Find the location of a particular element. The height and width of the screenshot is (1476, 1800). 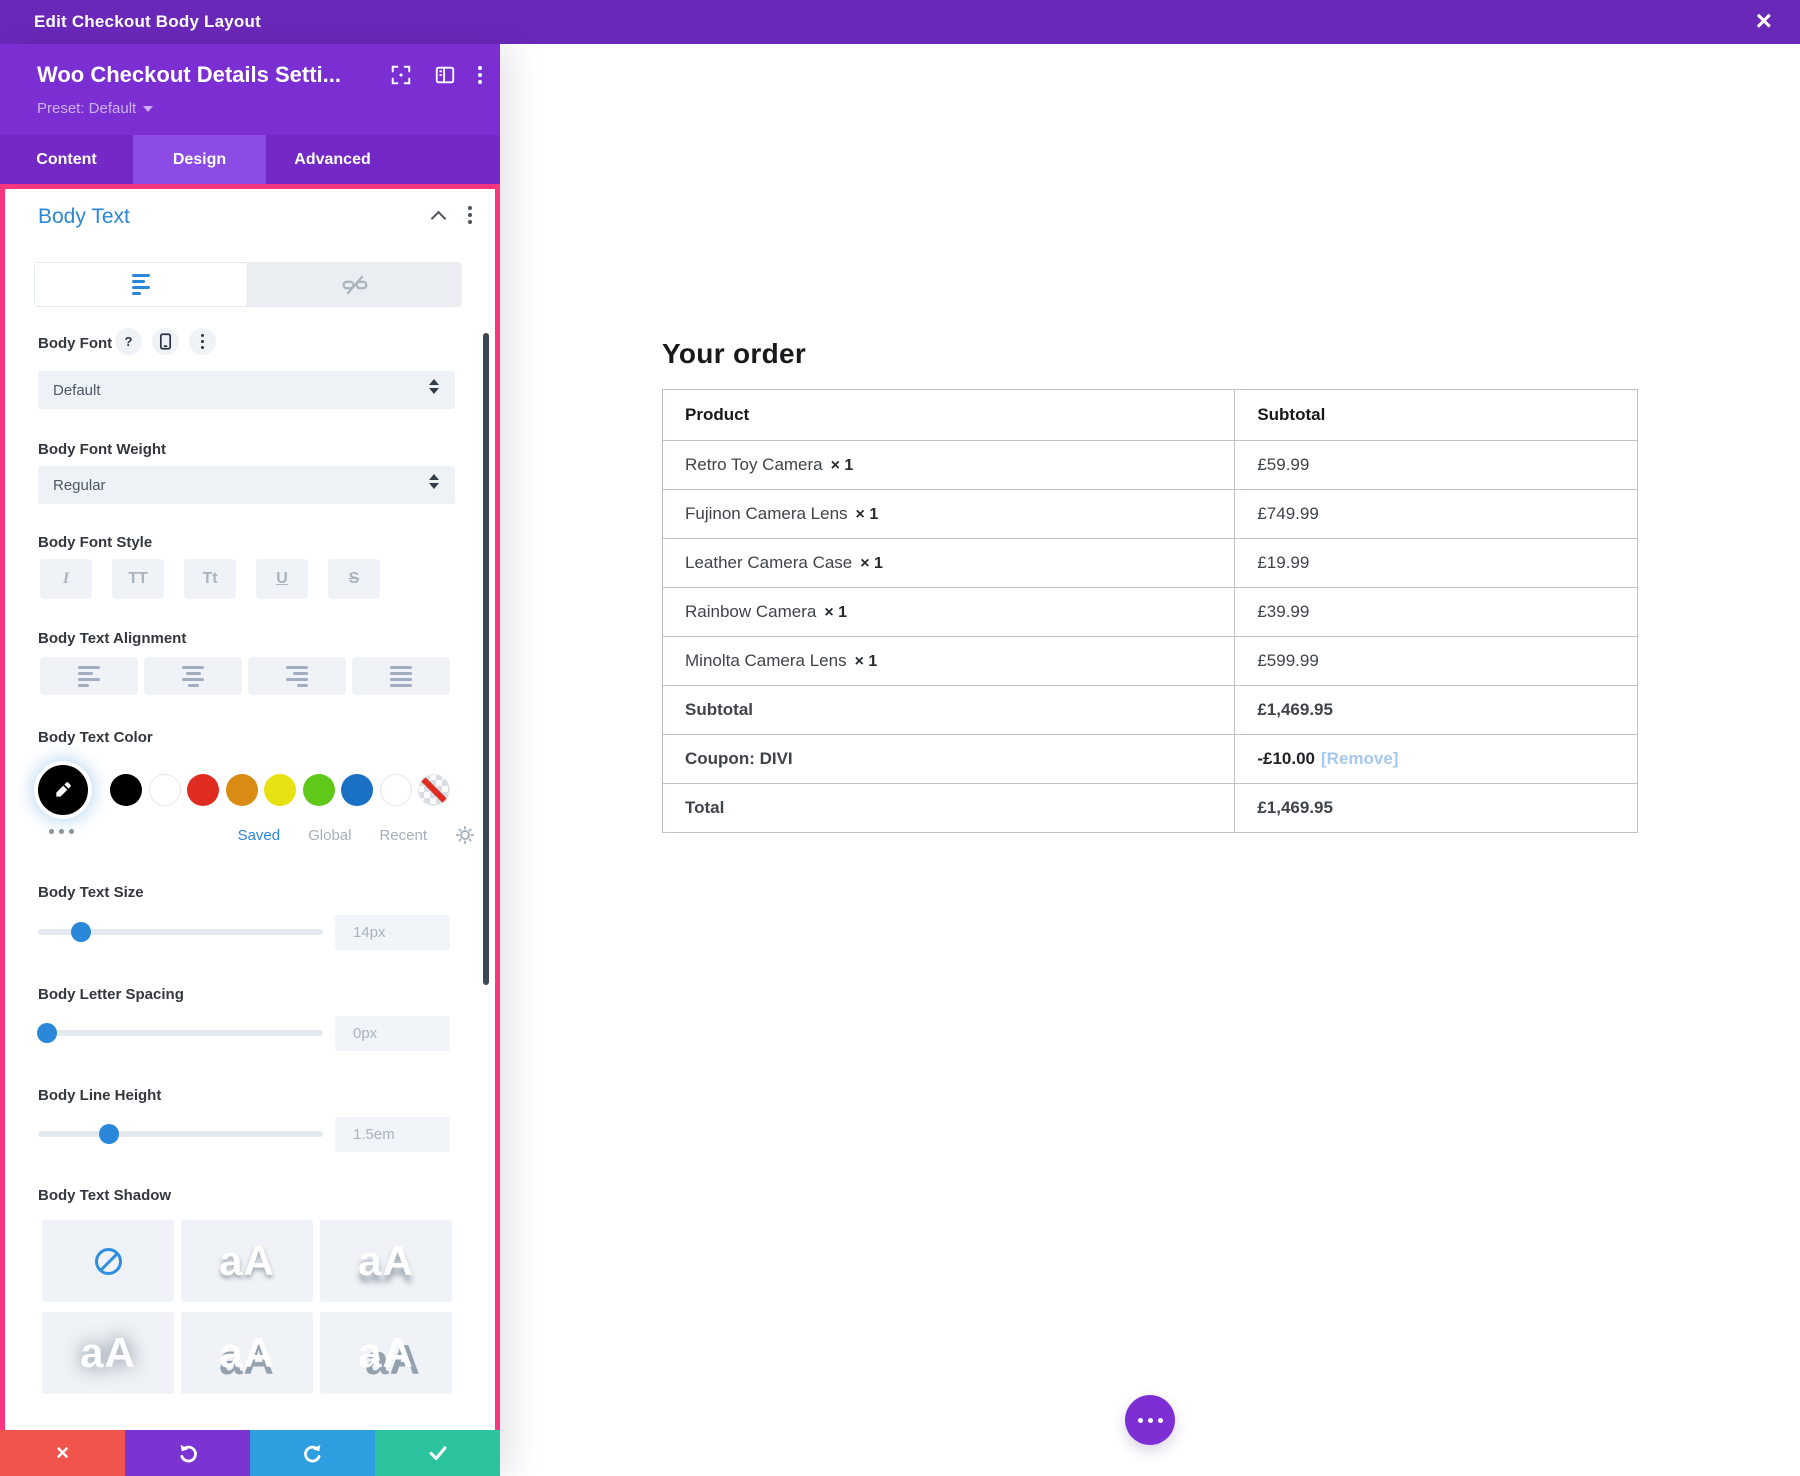

redo-button is located at coordinates (312, 1453).